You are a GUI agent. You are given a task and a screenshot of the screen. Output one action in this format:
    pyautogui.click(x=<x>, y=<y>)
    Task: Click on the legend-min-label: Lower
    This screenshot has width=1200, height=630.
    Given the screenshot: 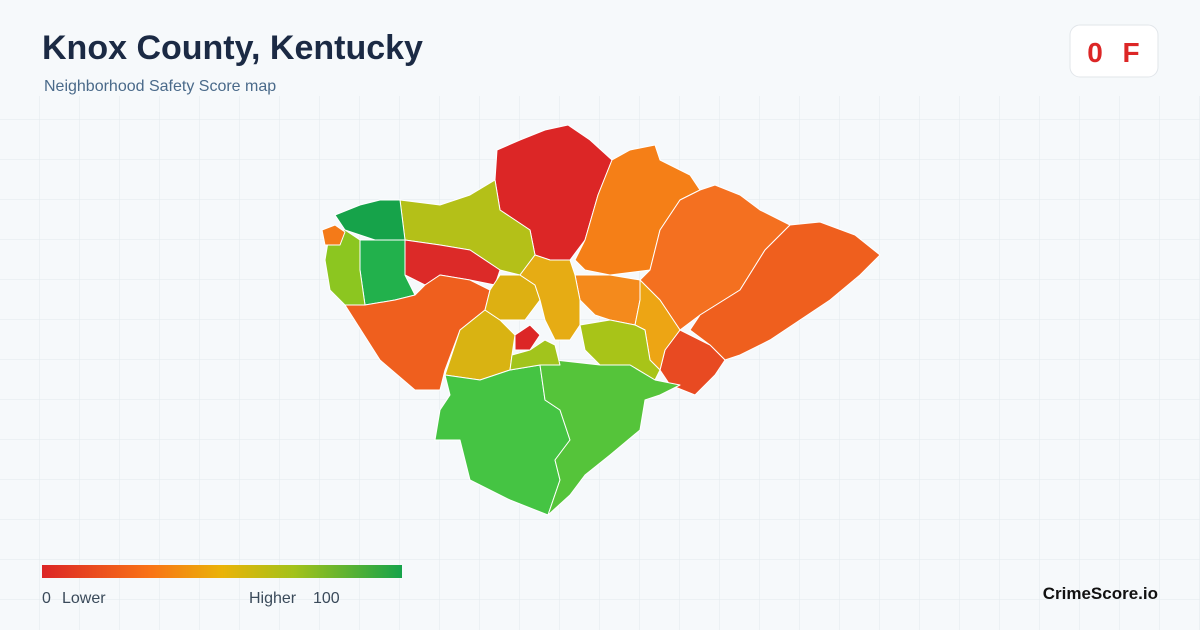 What is the action you would take?
    pyautogui.click(x=84, y=598)
    